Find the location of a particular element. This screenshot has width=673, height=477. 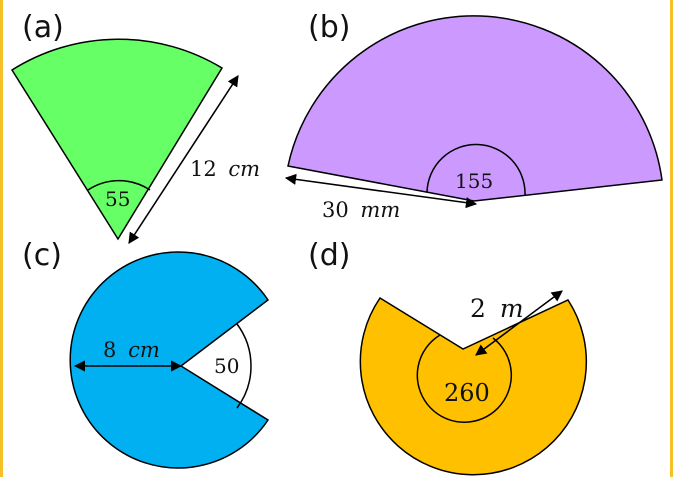

label-b: (b) is located at coordinates (329, 27).